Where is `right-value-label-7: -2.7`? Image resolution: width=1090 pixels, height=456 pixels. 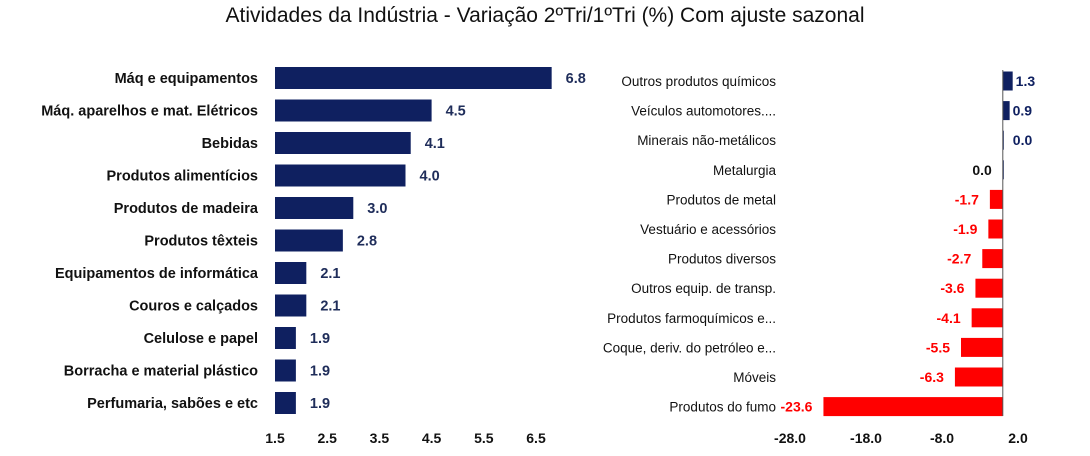
right-value-label-7: -2.7 is located at coordinates (959, 259).